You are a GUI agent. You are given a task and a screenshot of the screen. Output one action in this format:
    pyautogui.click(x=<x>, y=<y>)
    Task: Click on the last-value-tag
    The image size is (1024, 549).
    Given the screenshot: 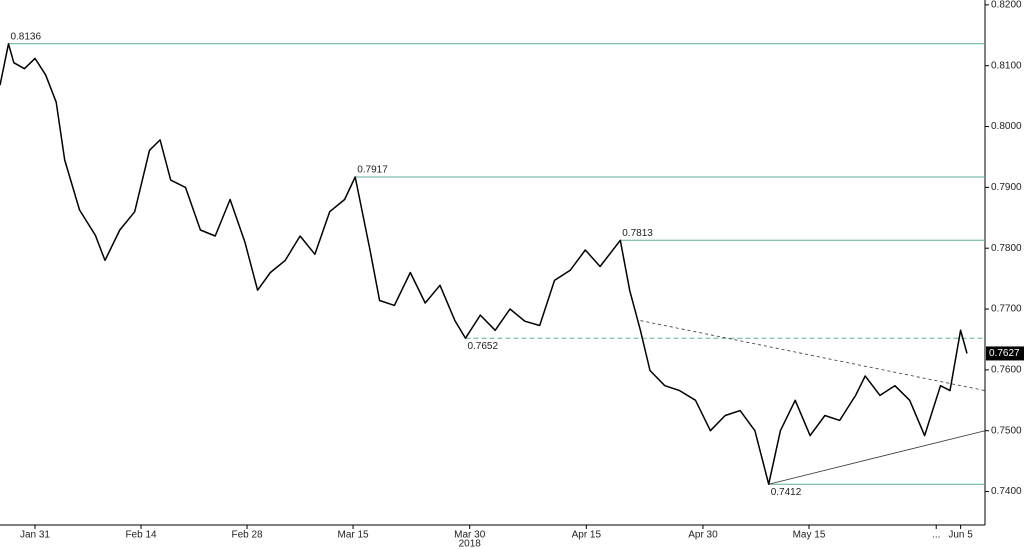 What is the action you would take?
    pyautogui.click(x=1005, y=353)
    